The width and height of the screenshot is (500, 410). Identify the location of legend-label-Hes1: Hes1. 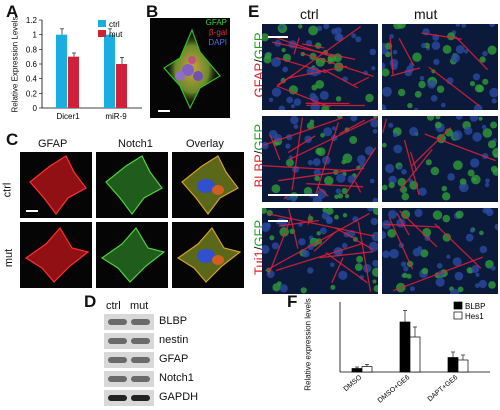
(474, 316).